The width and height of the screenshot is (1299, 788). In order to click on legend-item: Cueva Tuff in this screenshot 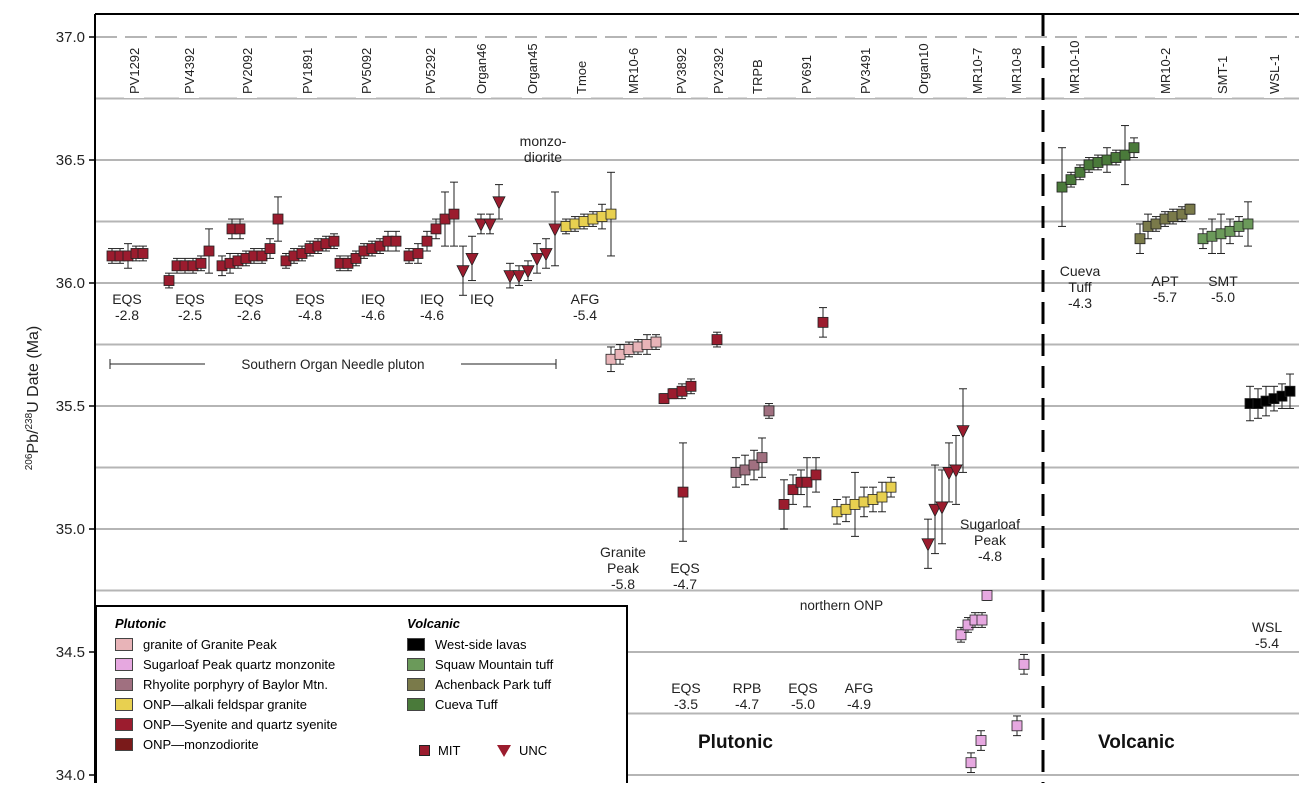, I will do `click(452, 704)`.